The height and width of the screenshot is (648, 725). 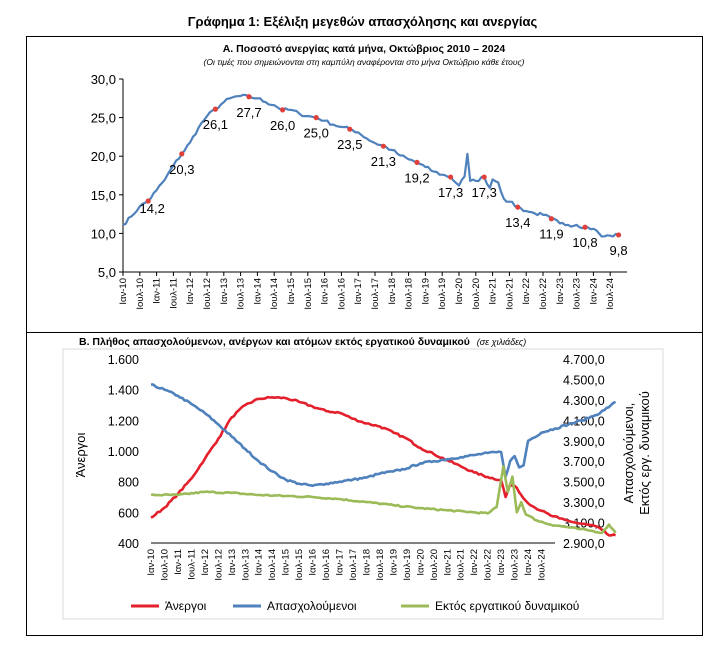 What do you see at coordinates (459, 291) in the screenshot?
I see `chart-a-x-tick-label: Ιαν-20` at bounding box center [459, 291].